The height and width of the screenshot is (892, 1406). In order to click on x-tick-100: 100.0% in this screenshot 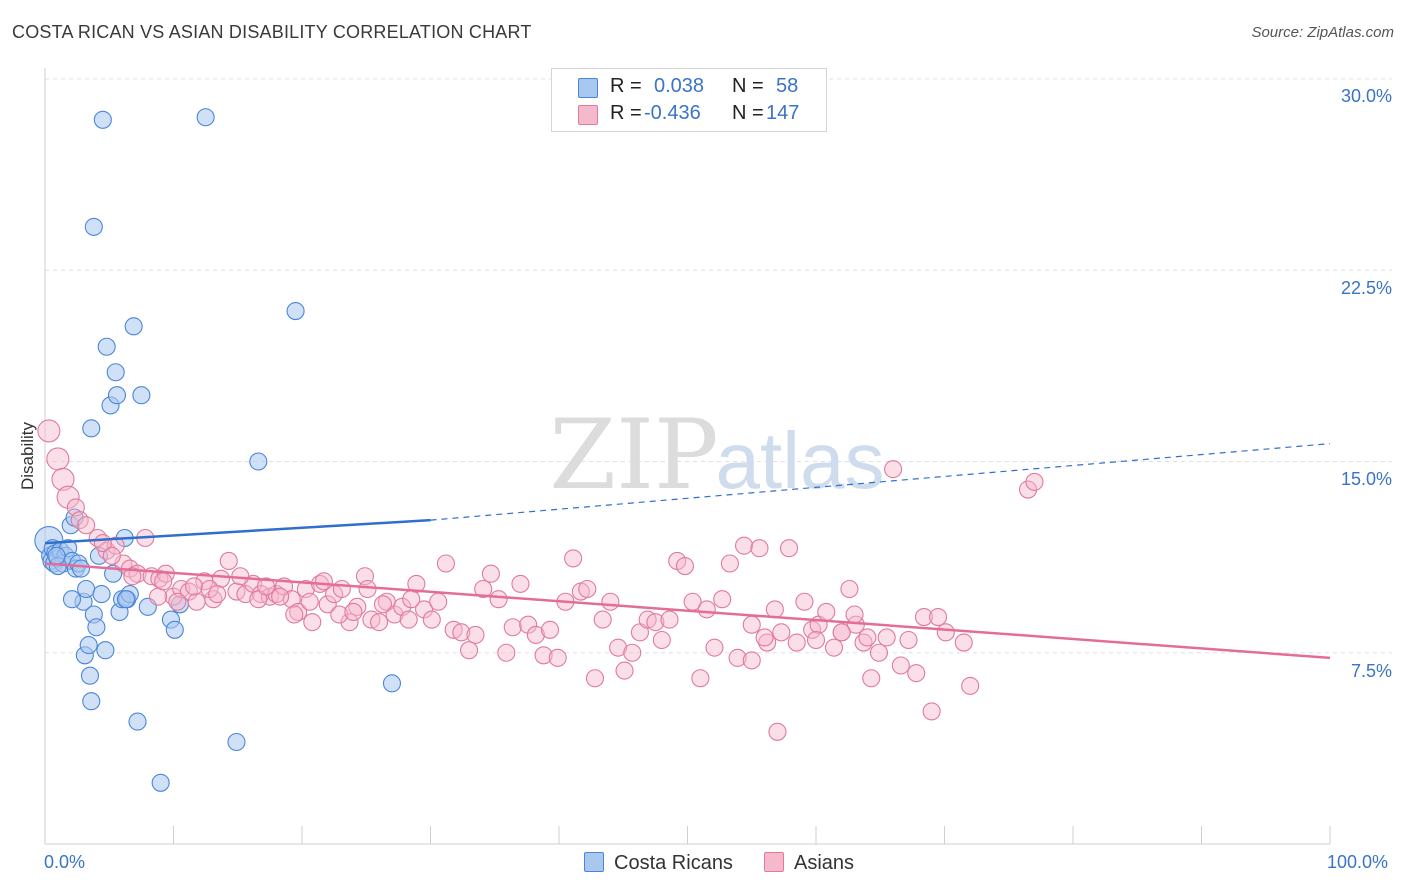, I will do `click(1358, 862)`.